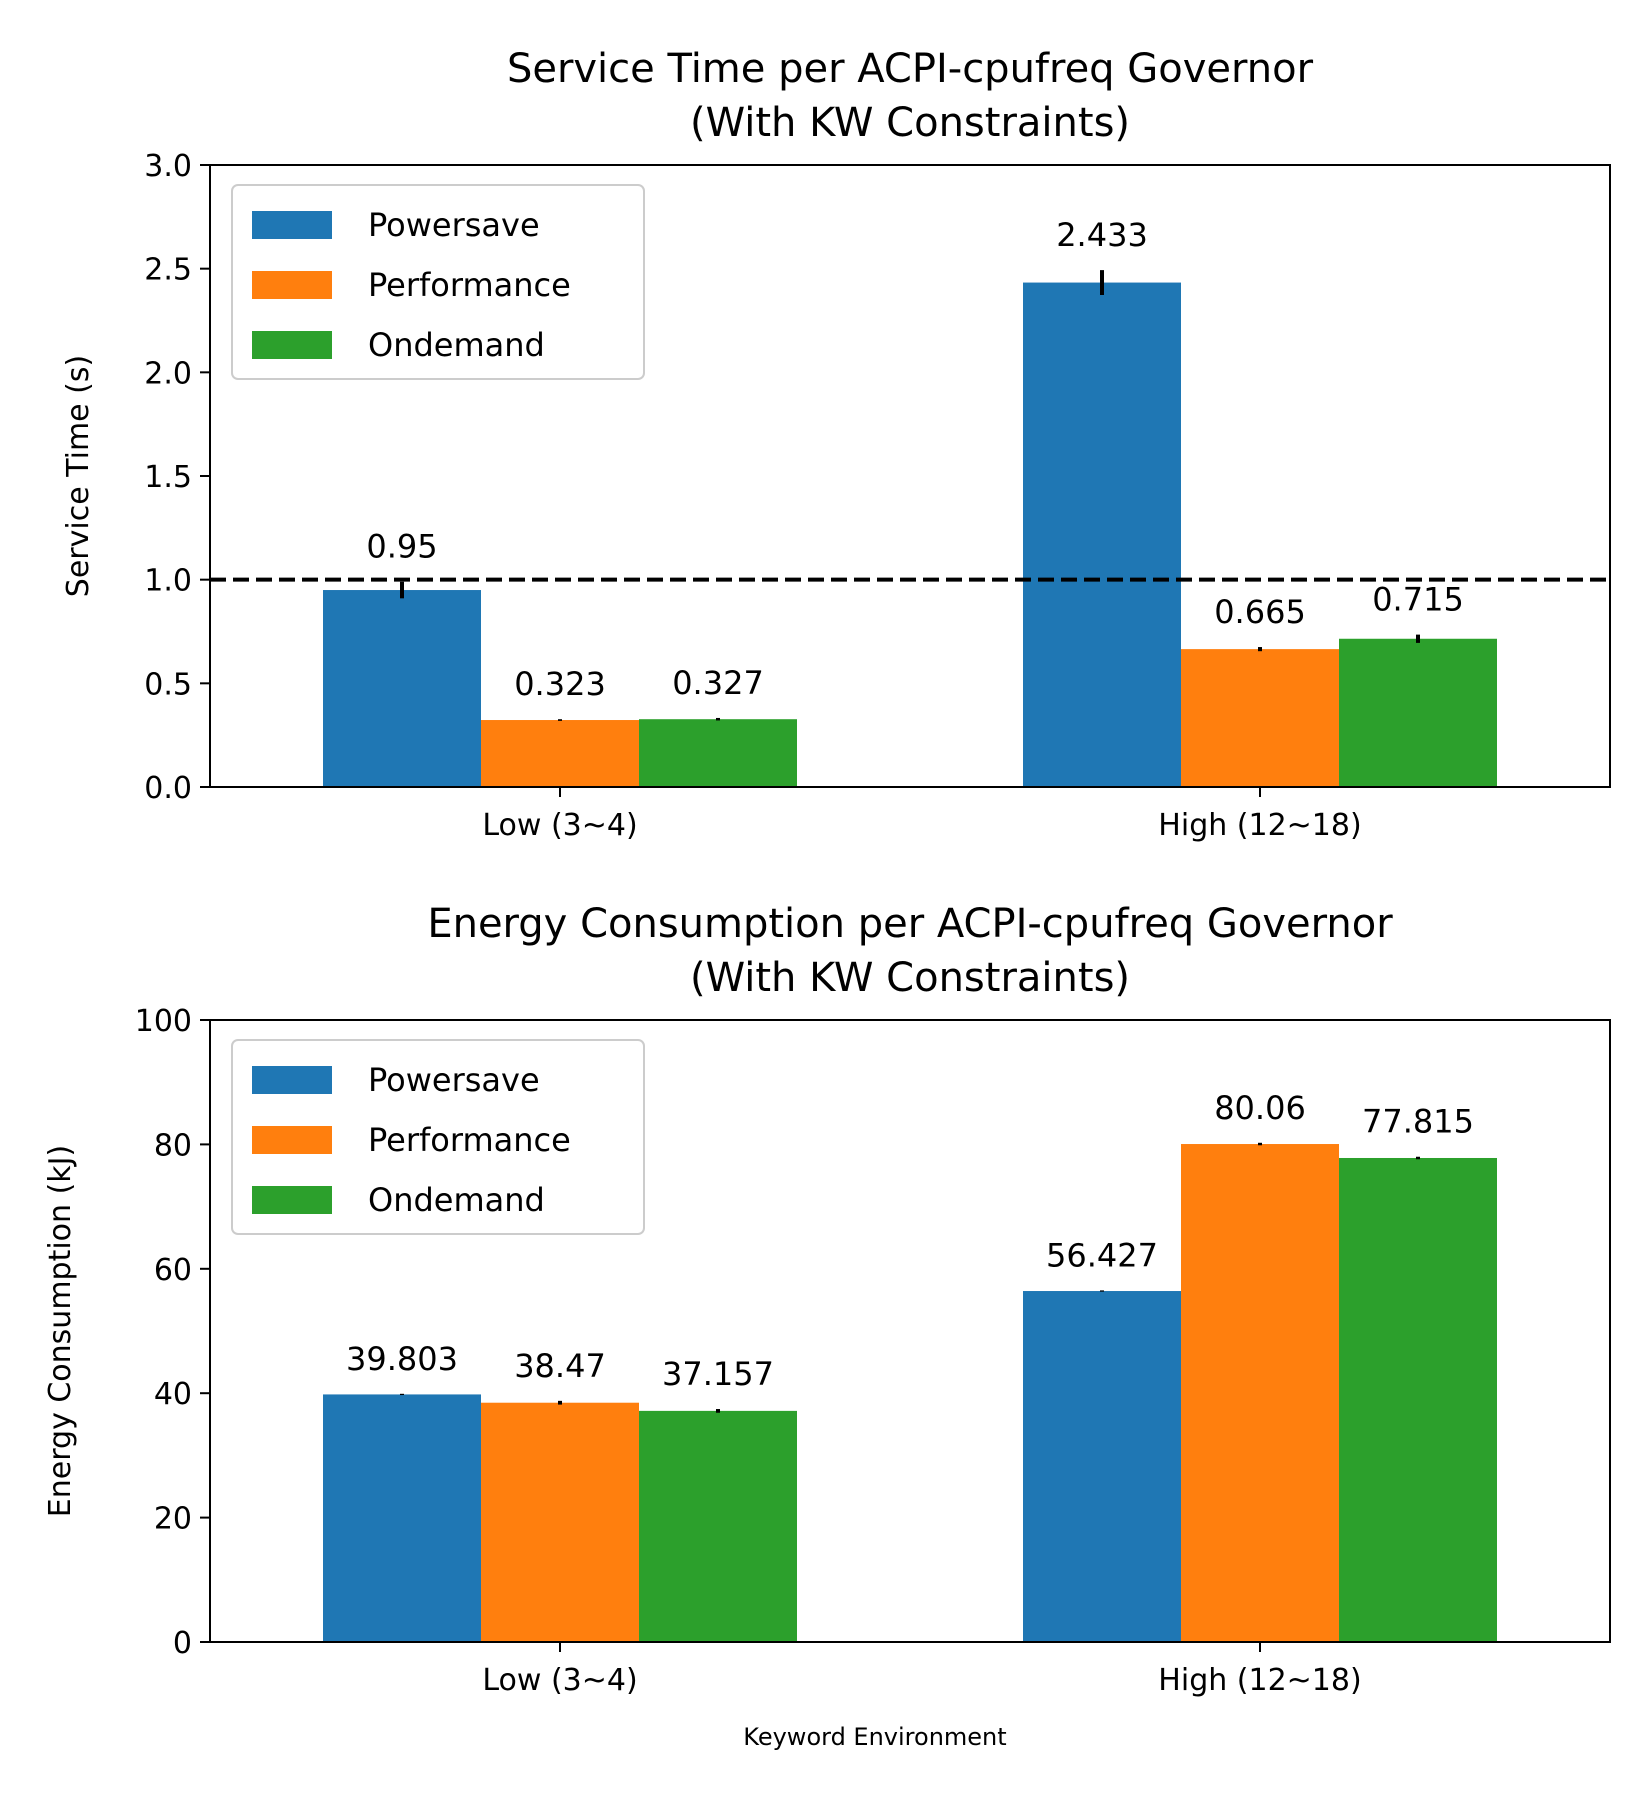  I want to click on y-tick-label: 1.5, so click(168, 477).